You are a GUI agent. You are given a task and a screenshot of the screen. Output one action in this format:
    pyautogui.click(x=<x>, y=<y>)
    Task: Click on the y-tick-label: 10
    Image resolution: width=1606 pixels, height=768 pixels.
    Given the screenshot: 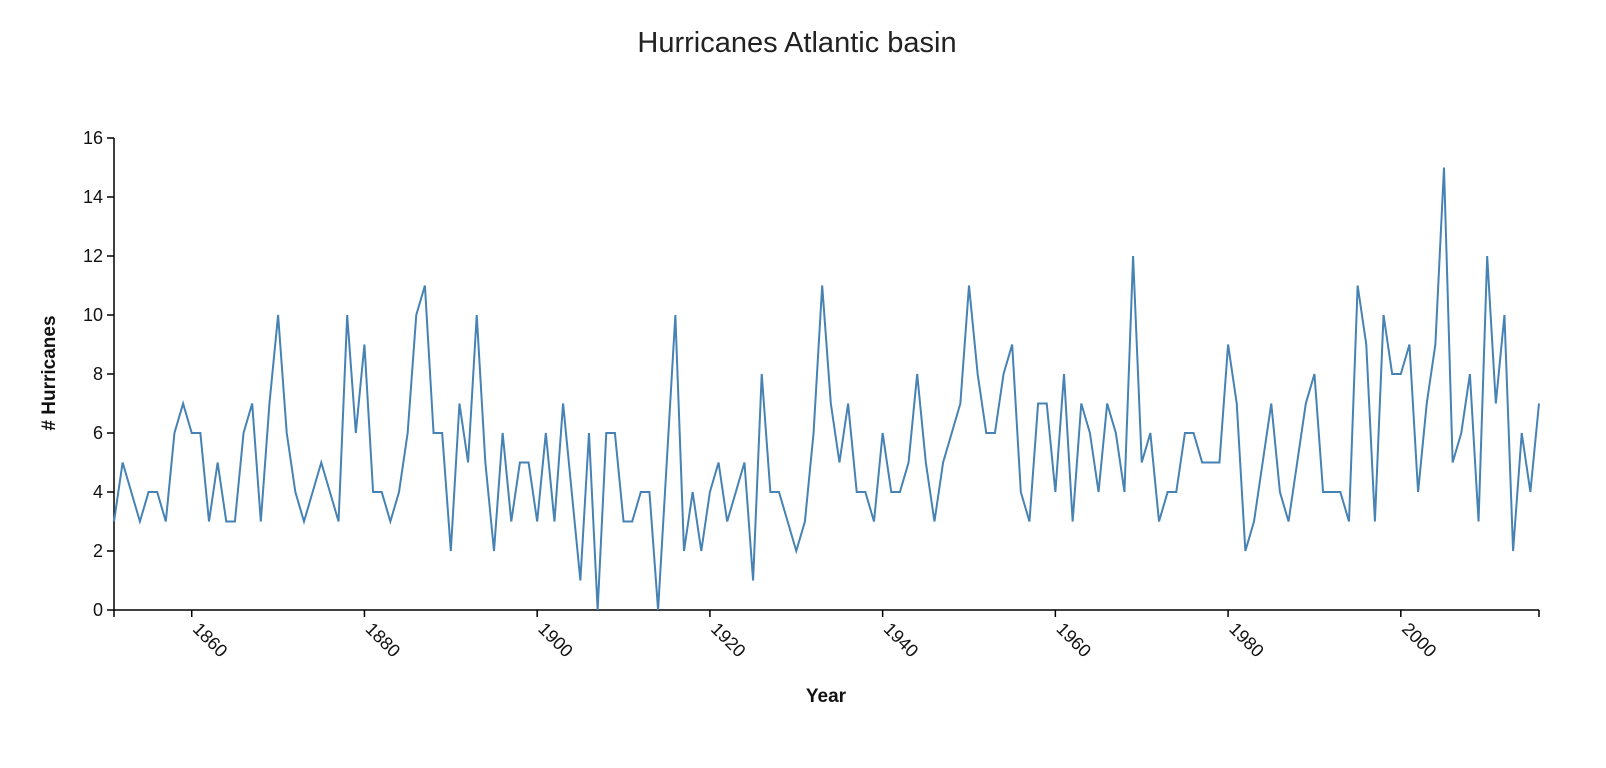 What is the action you would take?
    pyautogui.click(x=93, y=315)
    